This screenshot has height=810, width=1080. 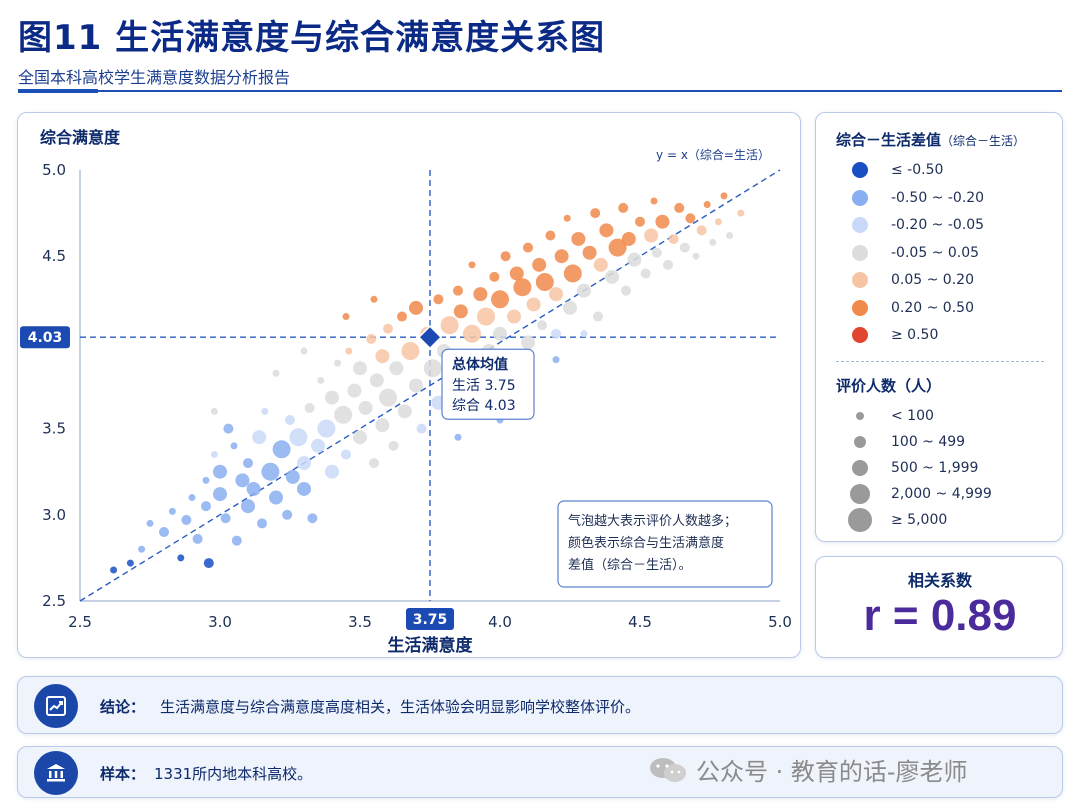 What do you see at coordinates (58, 91) in the screenshot?
I see `title-divider-accent` at bounding box center [58, 91].